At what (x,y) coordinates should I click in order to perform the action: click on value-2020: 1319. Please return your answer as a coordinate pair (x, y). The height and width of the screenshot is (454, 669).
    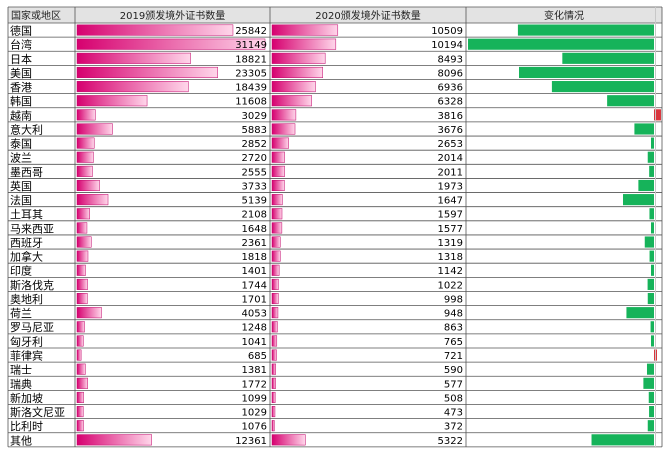
    Looking at the image, I should click on (450, 243).